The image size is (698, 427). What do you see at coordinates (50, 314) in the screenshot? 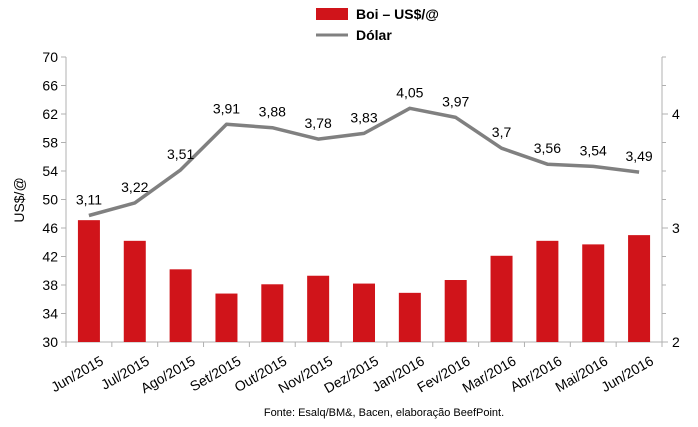
I see `y-tick-label: 34` at bounding box center [50, 314].